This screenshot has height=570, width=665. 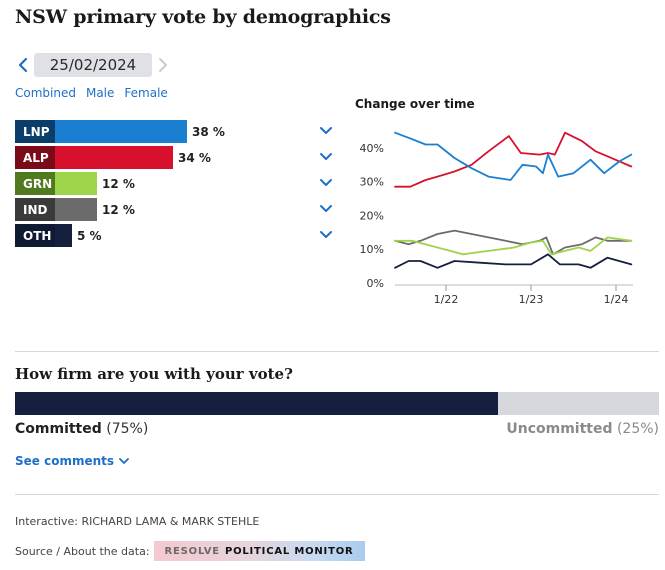 I want to click on x-tick-label: 1/22, so click(x=446, y=299).